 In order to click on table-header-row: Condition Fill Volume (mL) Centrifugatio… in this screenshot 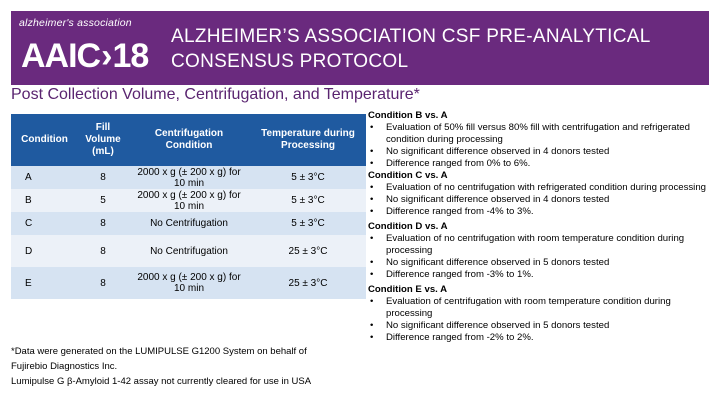, I will do `click(188, 140)`.